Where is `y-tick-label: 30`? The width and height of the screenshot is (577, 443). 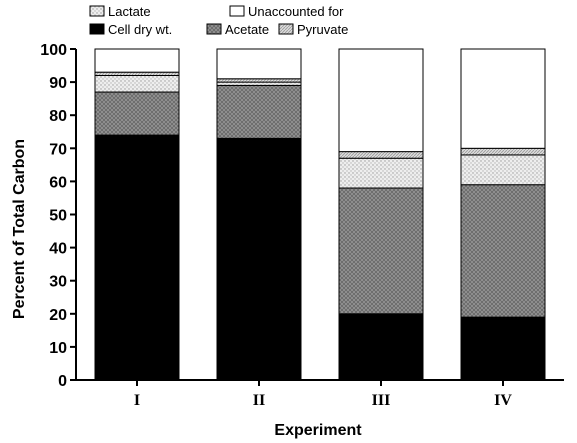 y-tick-label: 30 is located at coordinates (58, 282).